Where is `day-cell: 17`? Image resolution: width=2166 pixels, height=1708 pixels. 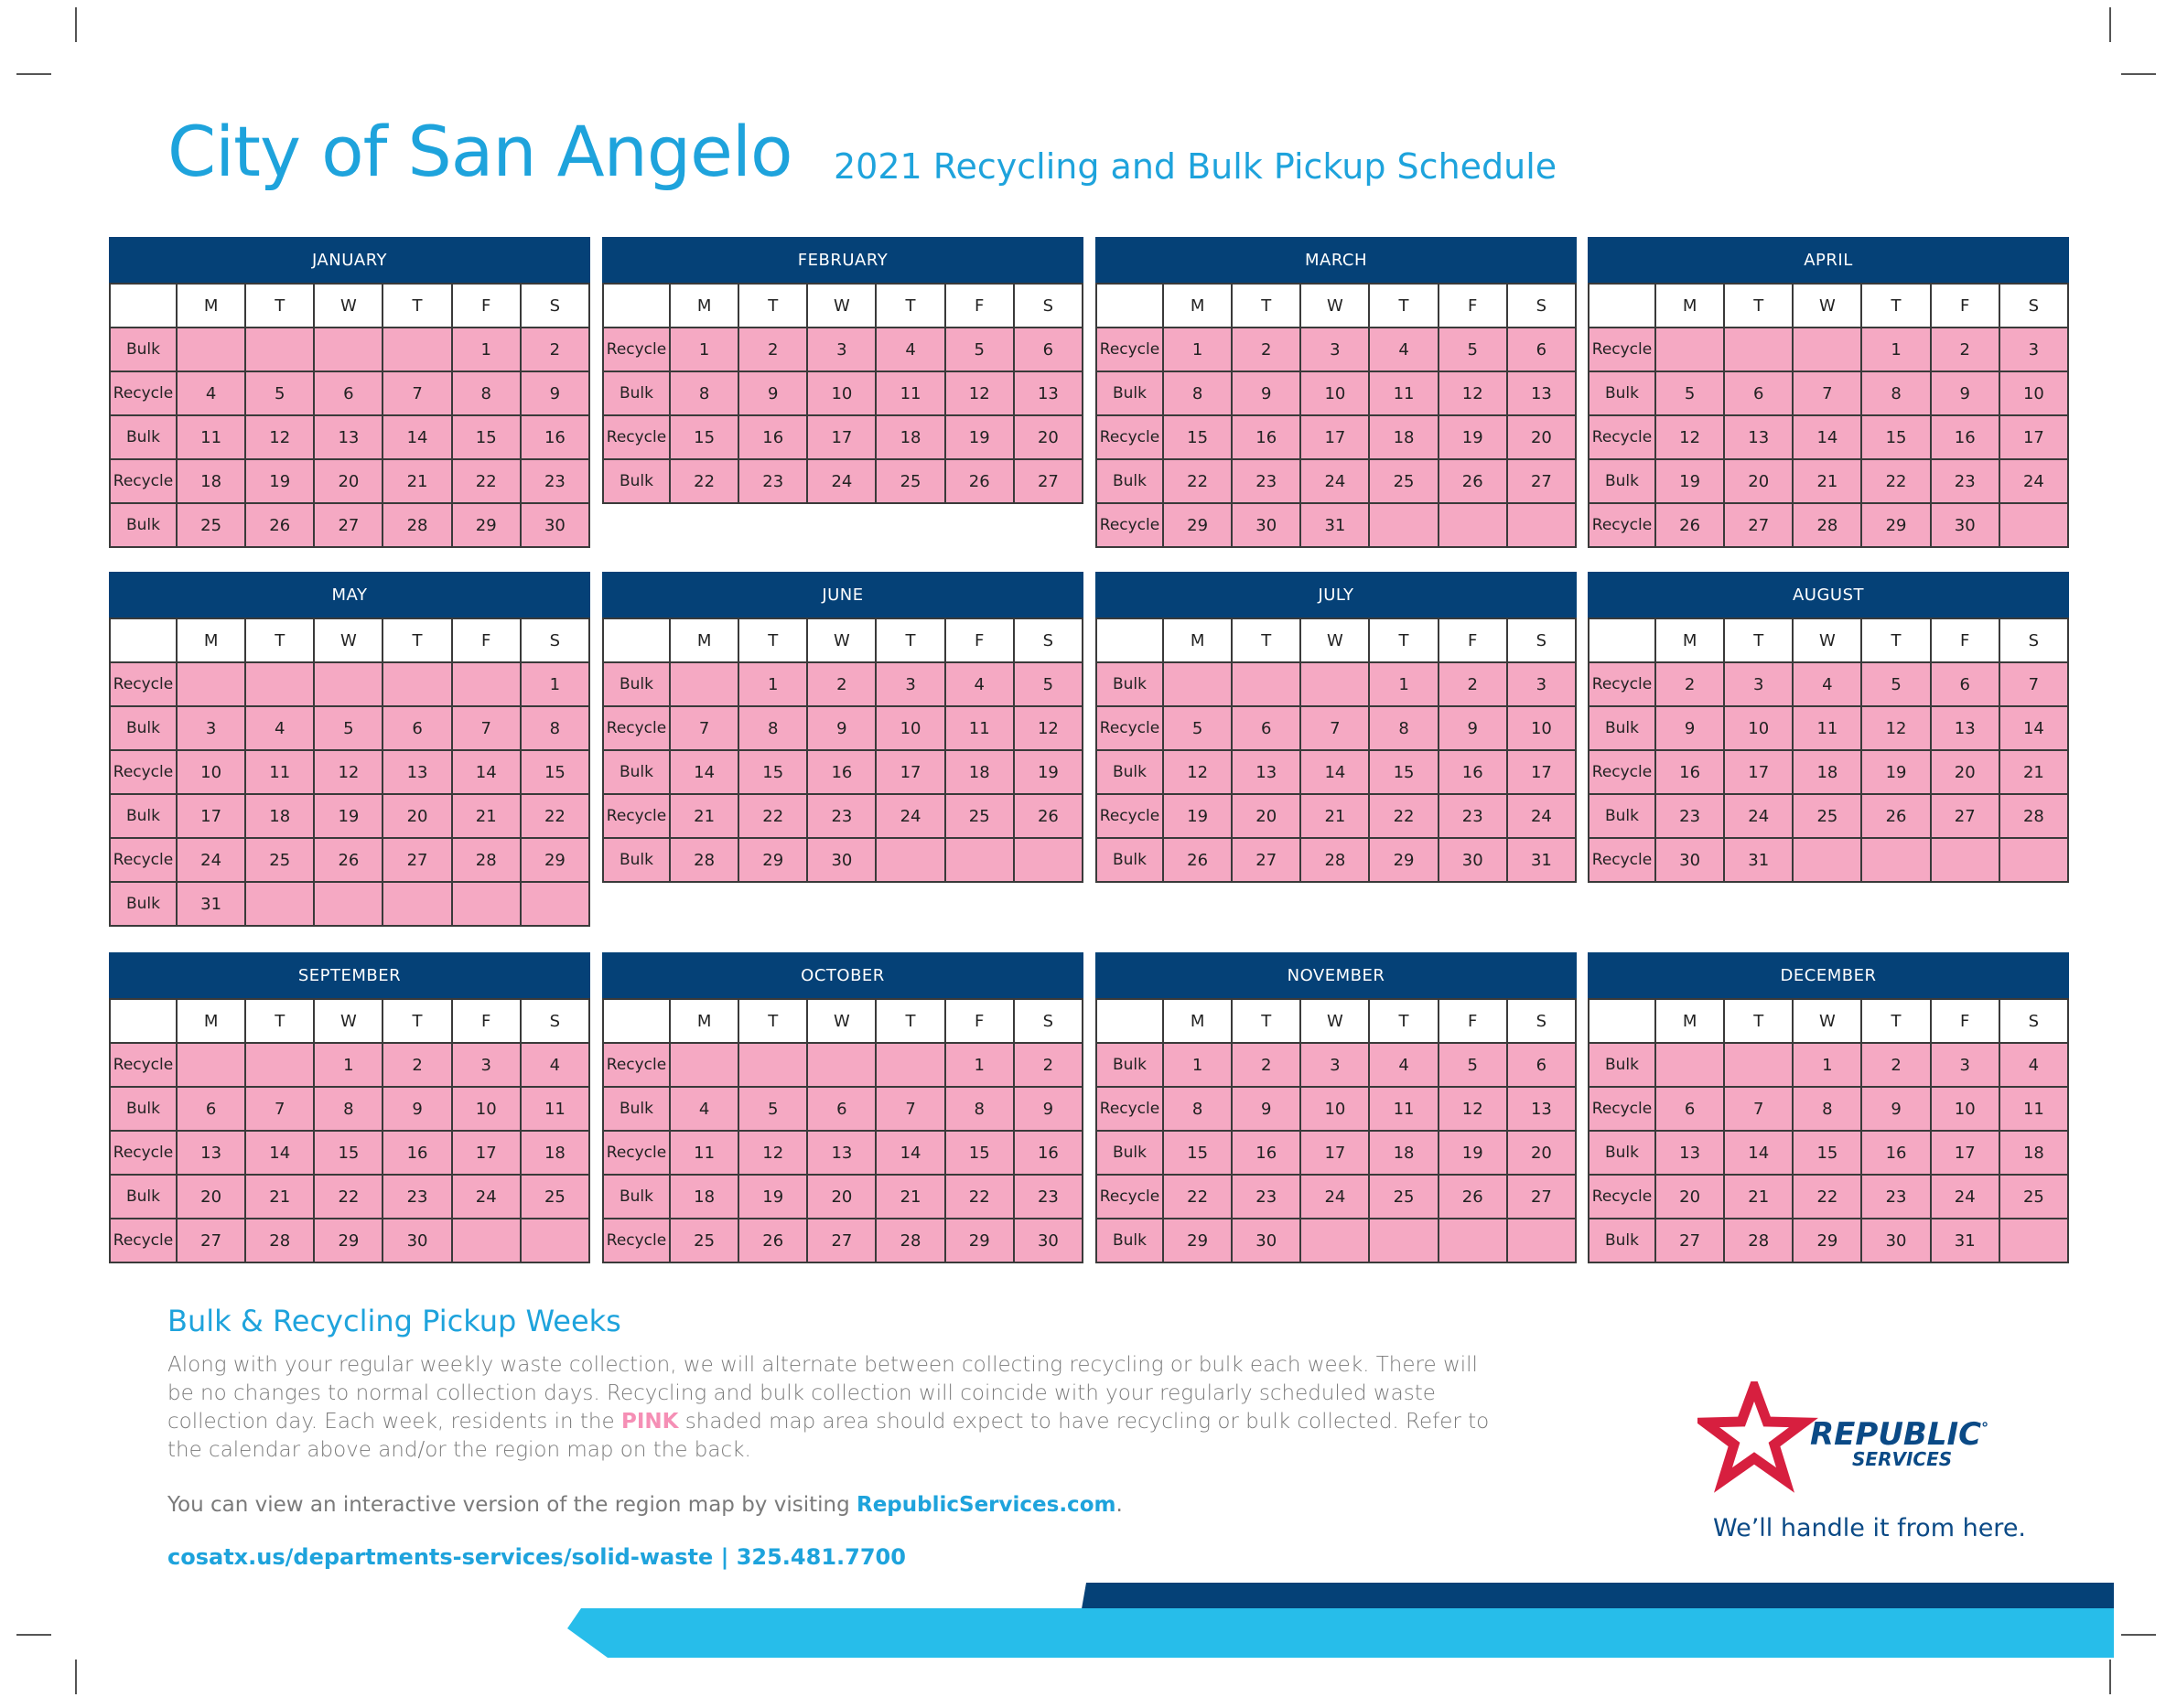
day-cell: 17 is located at coordinates (1758, 772).